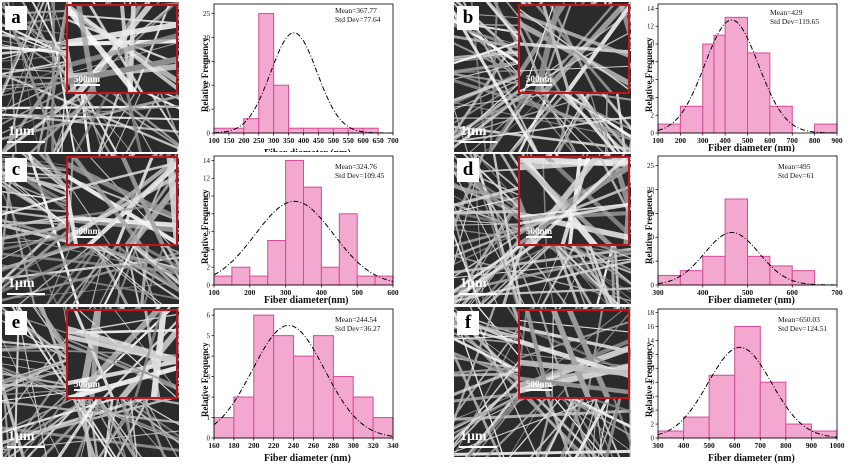 Image resolution: width=850 pixels, height=469 pixels. I want to click on histogram-svg: 100 200 300 400 500 600 0 2 4 6 8 10 12 14, so click(301, 226).